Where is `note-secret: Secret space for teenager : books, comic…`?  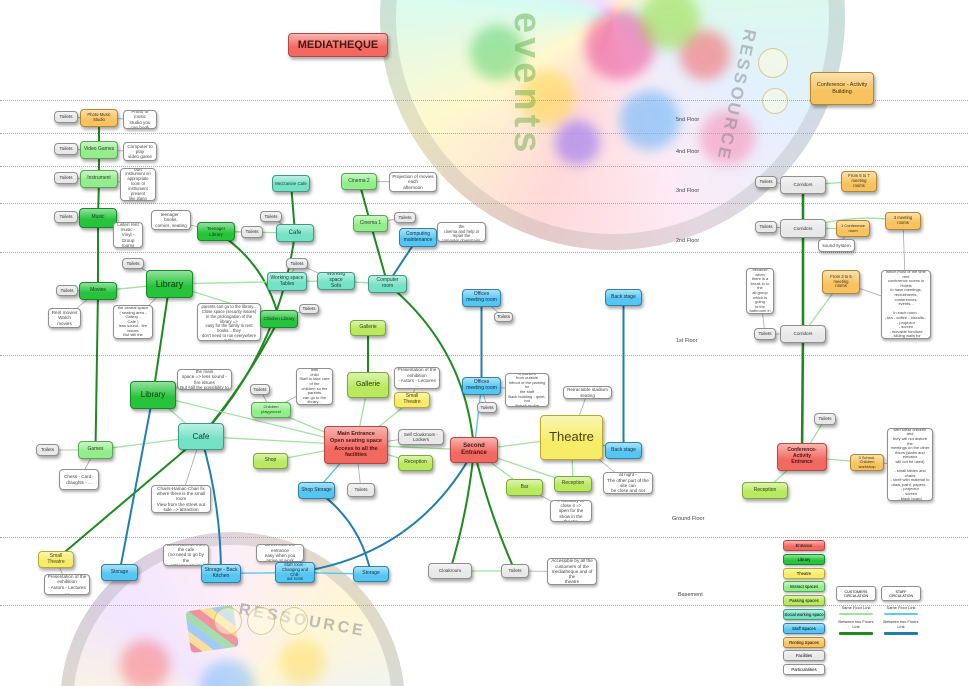 note-secret: Secret space for teenager : books, comic… is located at coordinates (171, 220).